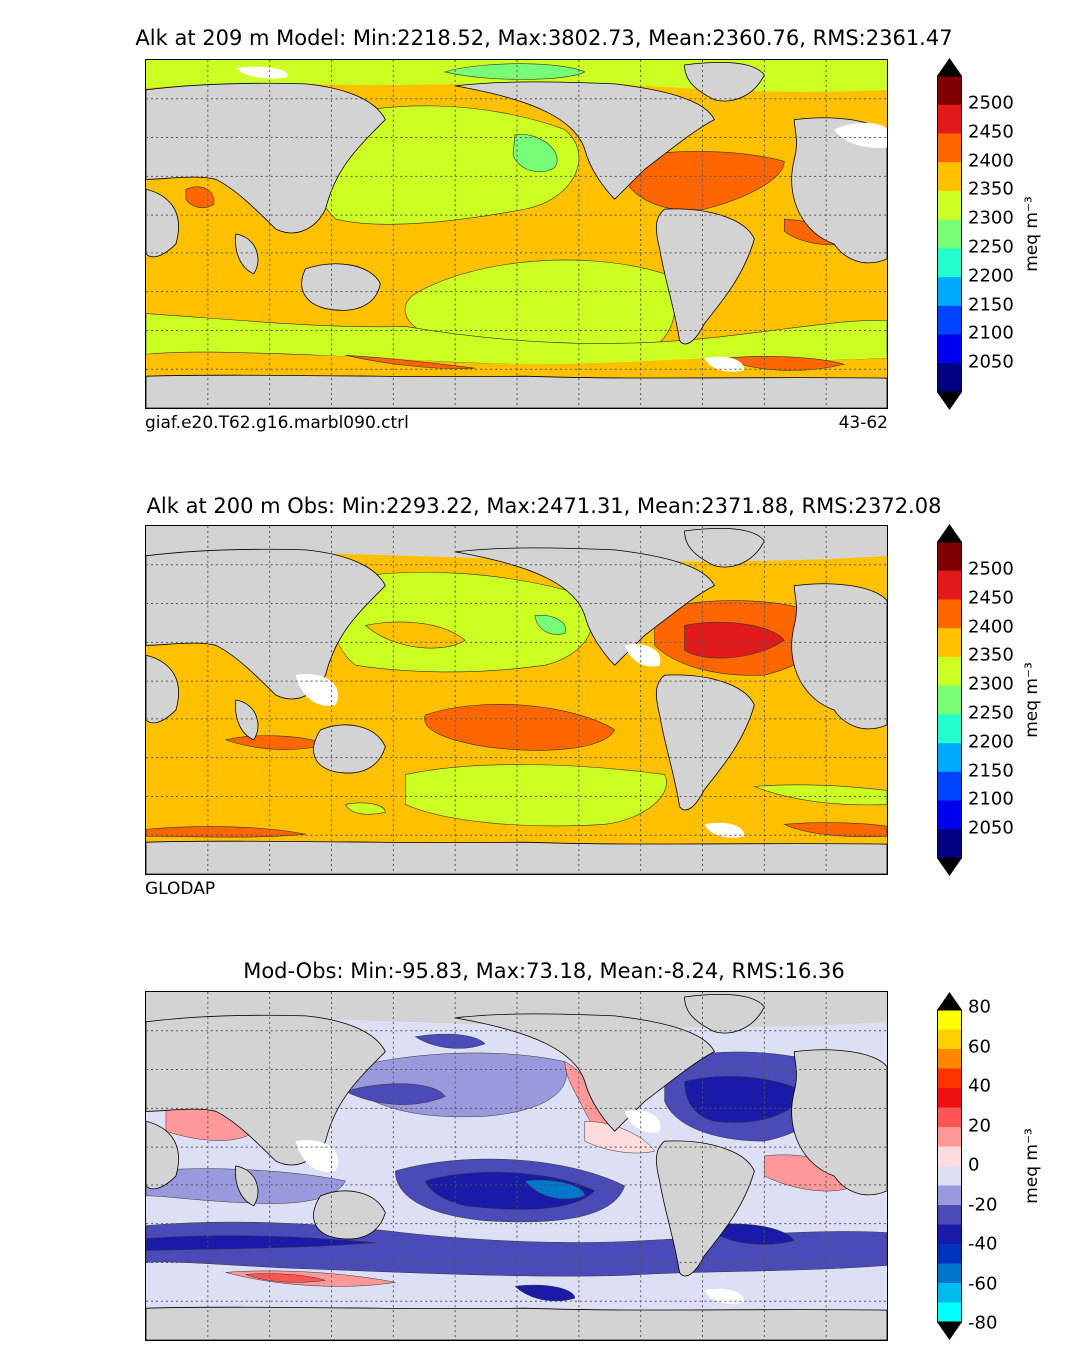  I want to click on colorbar-tick-label: 80, so click(979, 1007).